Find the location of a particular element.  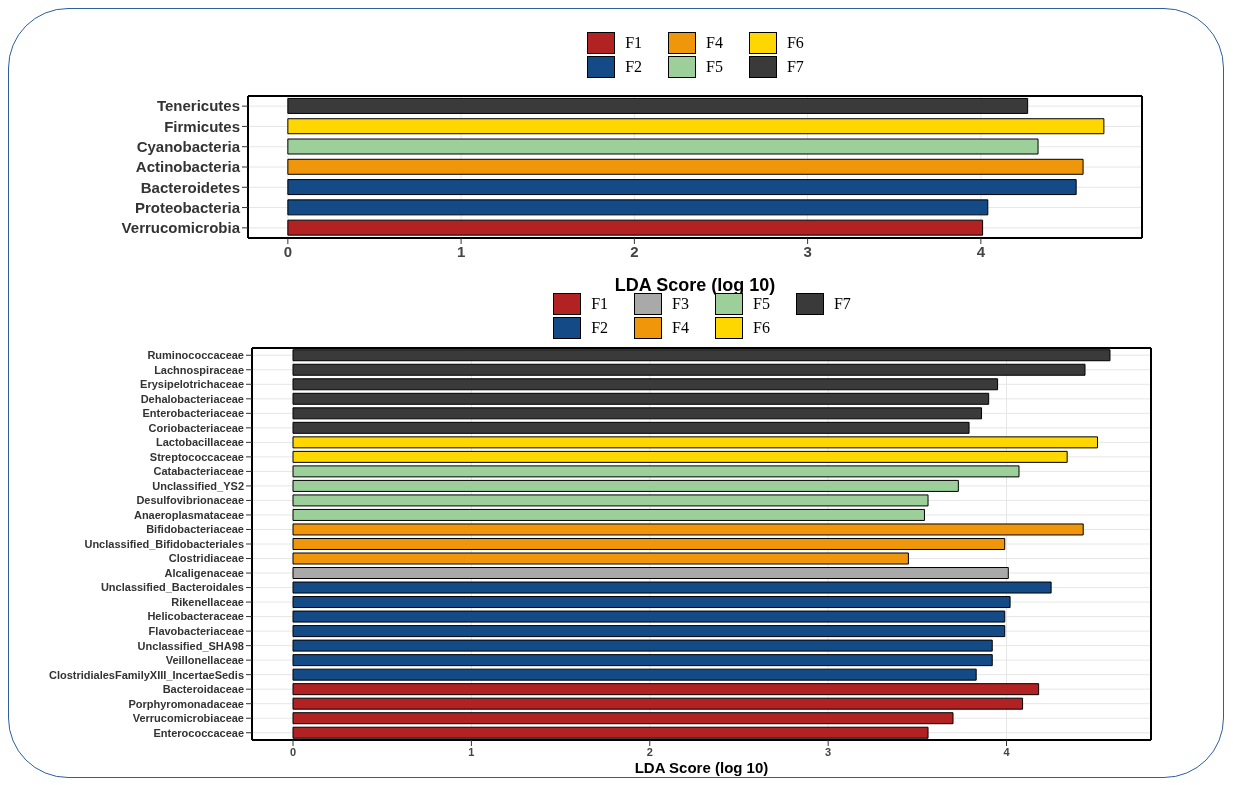

y-tick-label: Coriobacteriaceae is located at coordinates (196, 427).